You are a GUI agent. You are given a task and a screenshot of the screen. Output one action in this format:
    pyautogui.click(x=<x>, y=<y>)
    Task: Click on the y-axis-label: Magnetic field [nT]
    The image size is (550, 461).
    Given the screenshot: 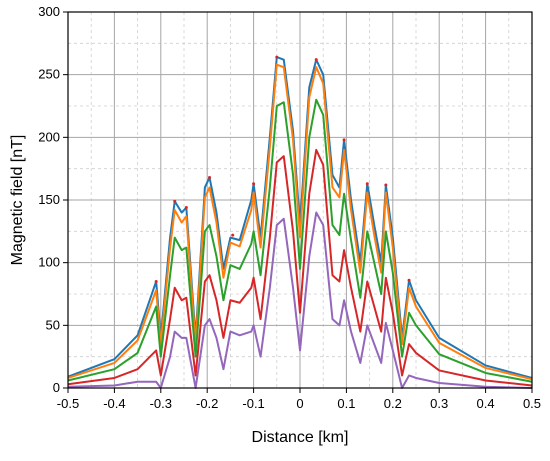 What is the action you would take?
    pyautogui.click(x=17, y=200)
    